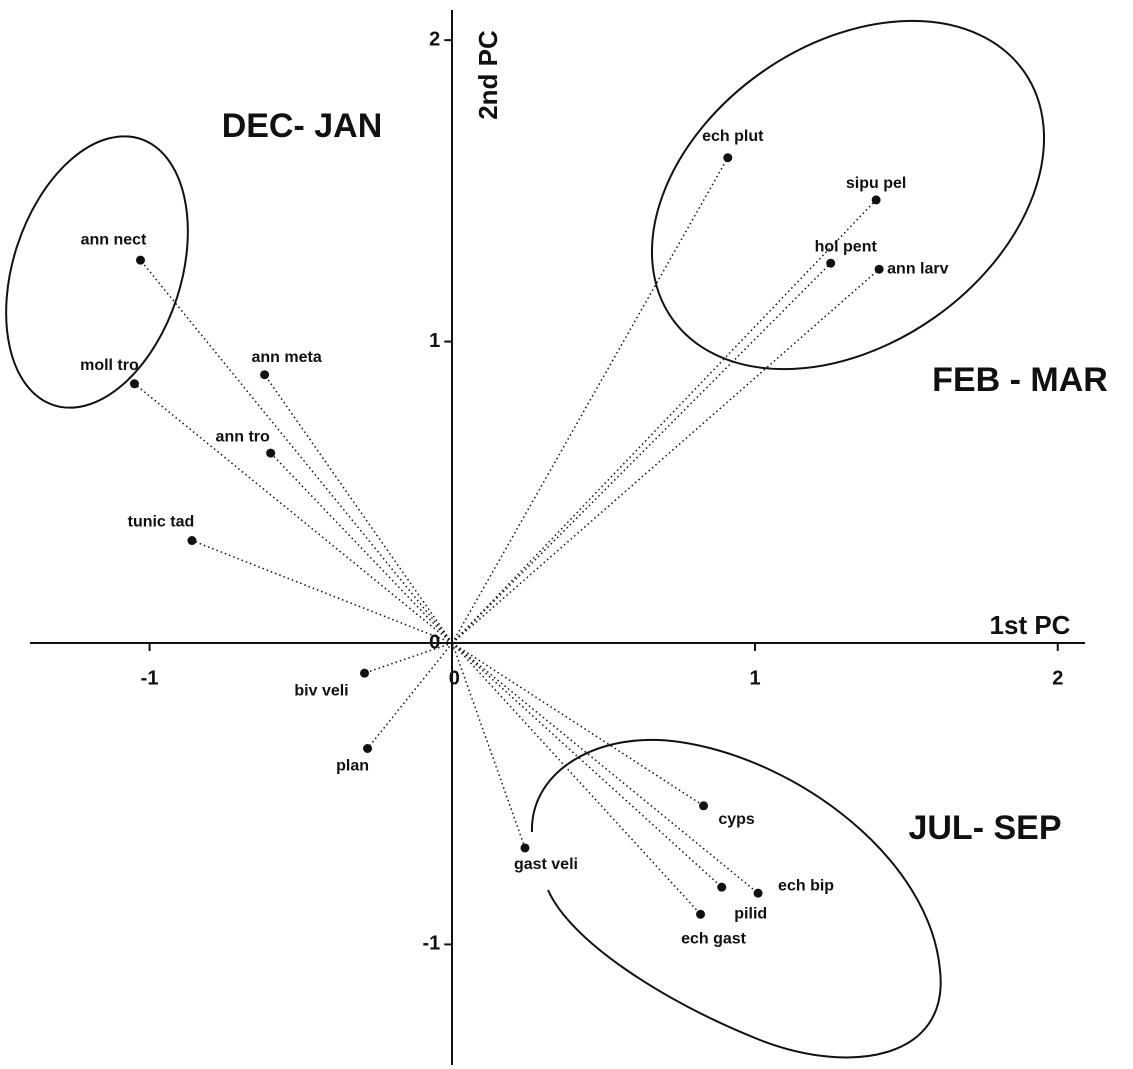 The height and width of the screenshot is (1069, 1133). What do you see at coordinates (984, 828) in the screenshot?
I see `group-label: JUL- SEP` at bounding box center [984, 828].